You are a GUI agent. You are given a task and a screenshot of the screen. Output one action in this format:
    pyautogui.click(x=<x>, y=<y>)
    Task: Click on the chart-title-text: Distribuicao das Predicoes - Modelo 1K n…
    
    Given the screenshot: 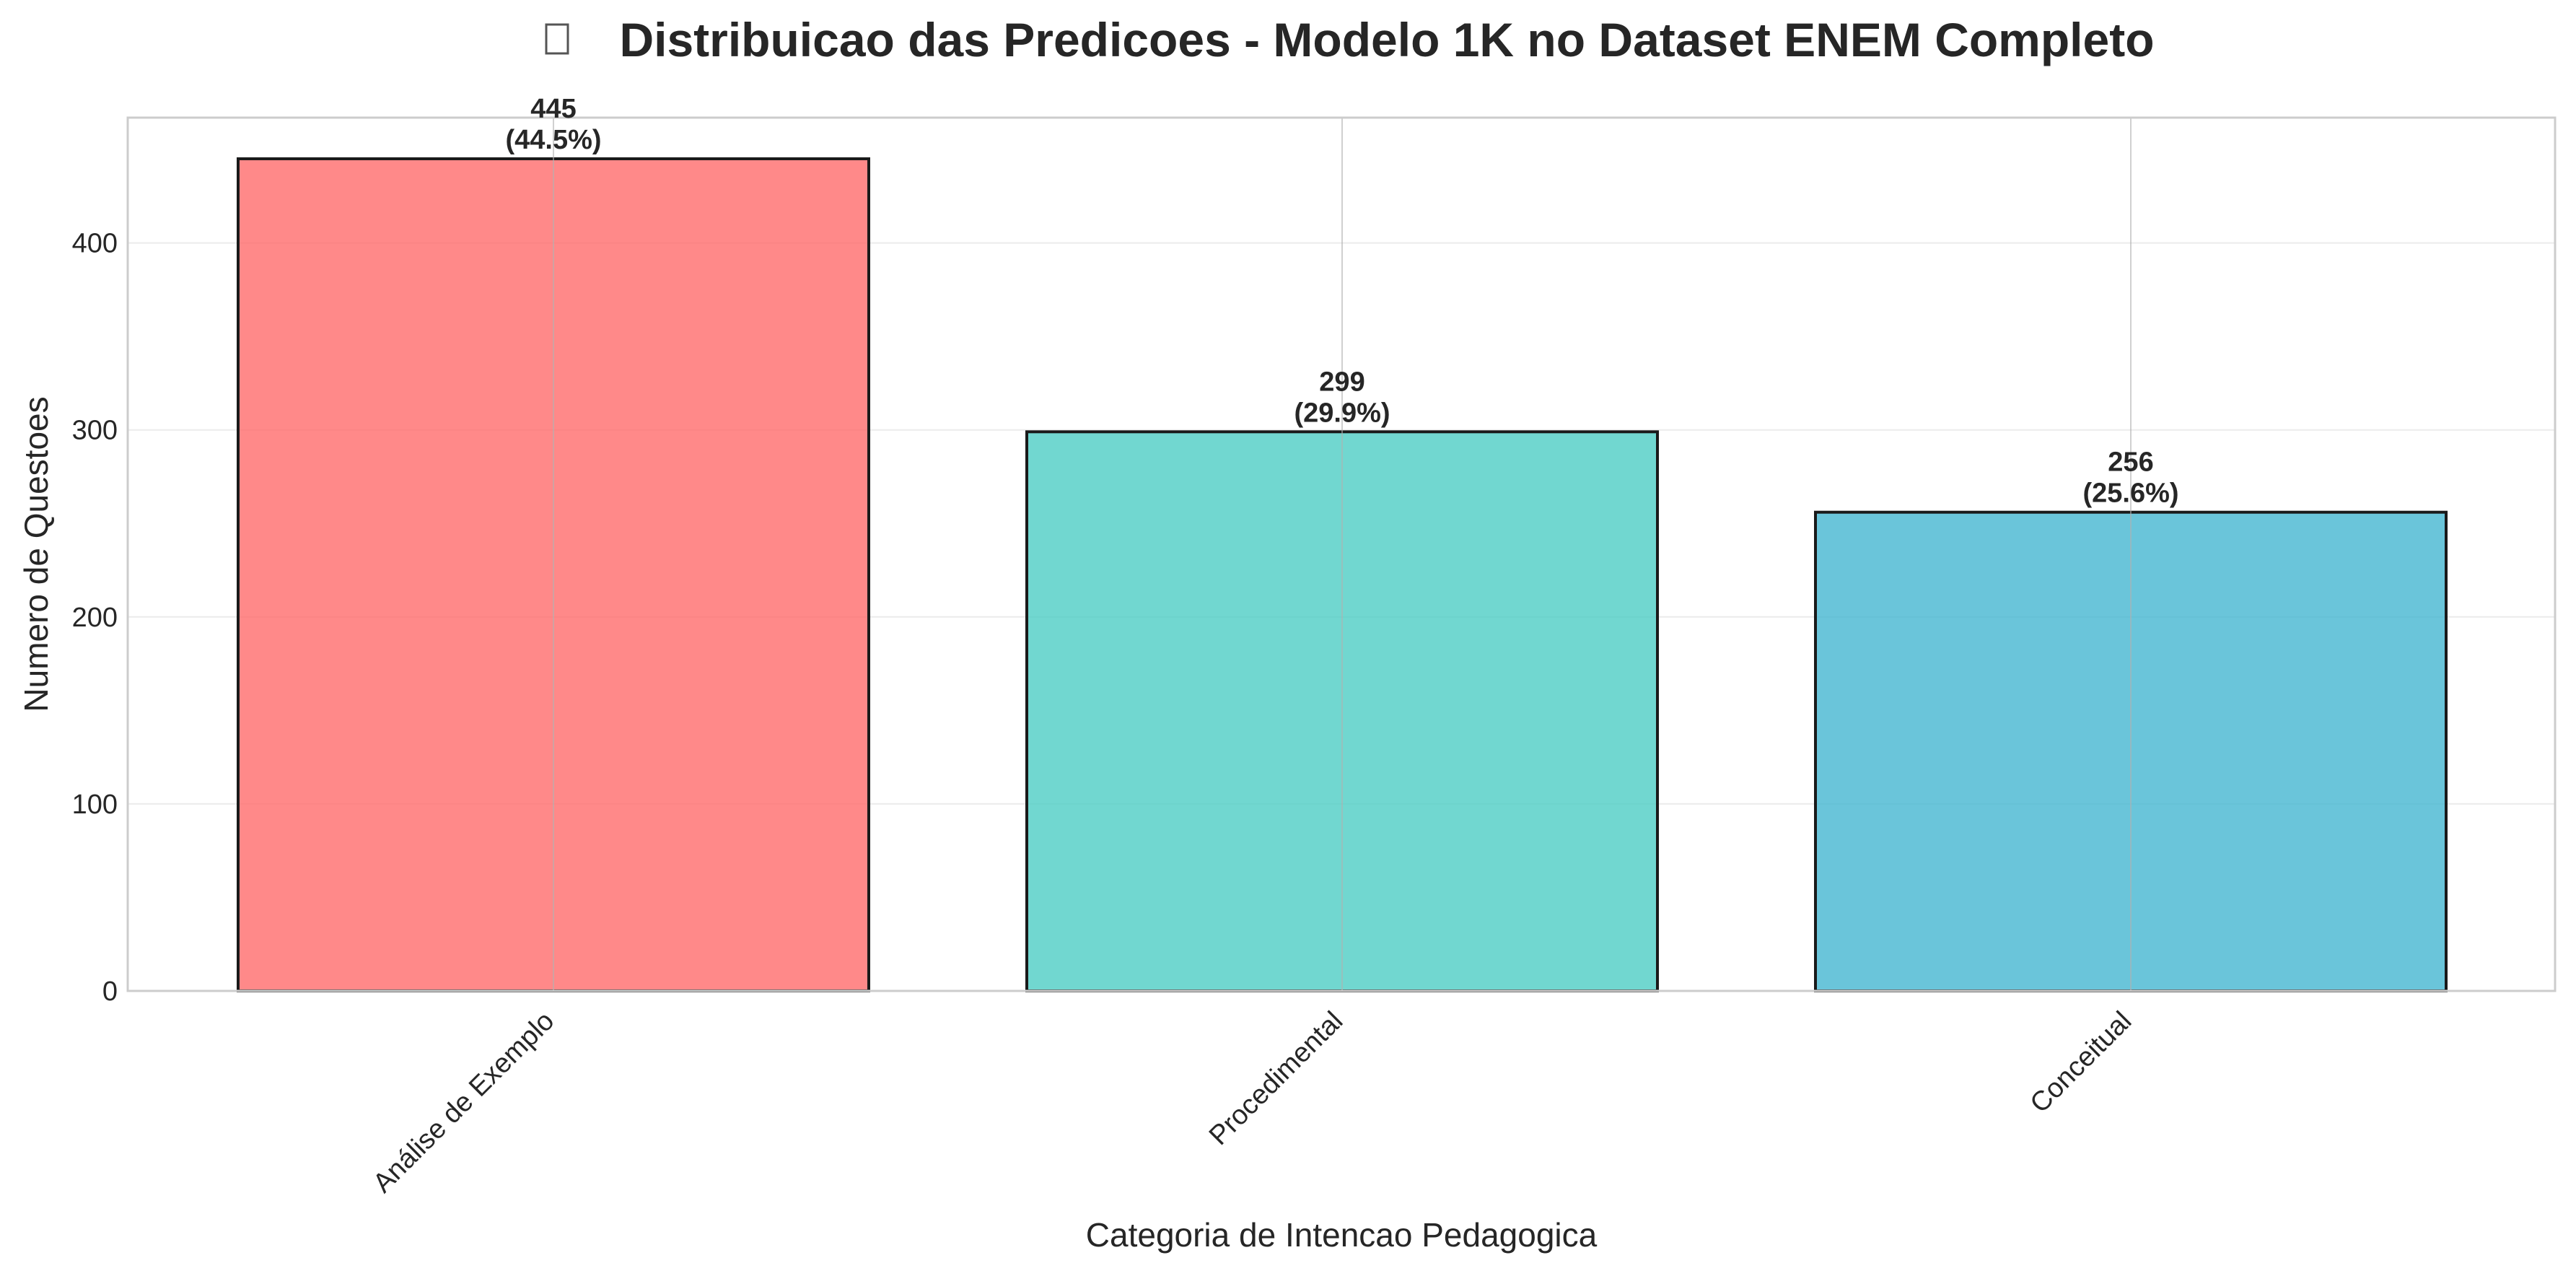 What is the action you would take?
    pyautogui.click(x=1386, y=39)
    